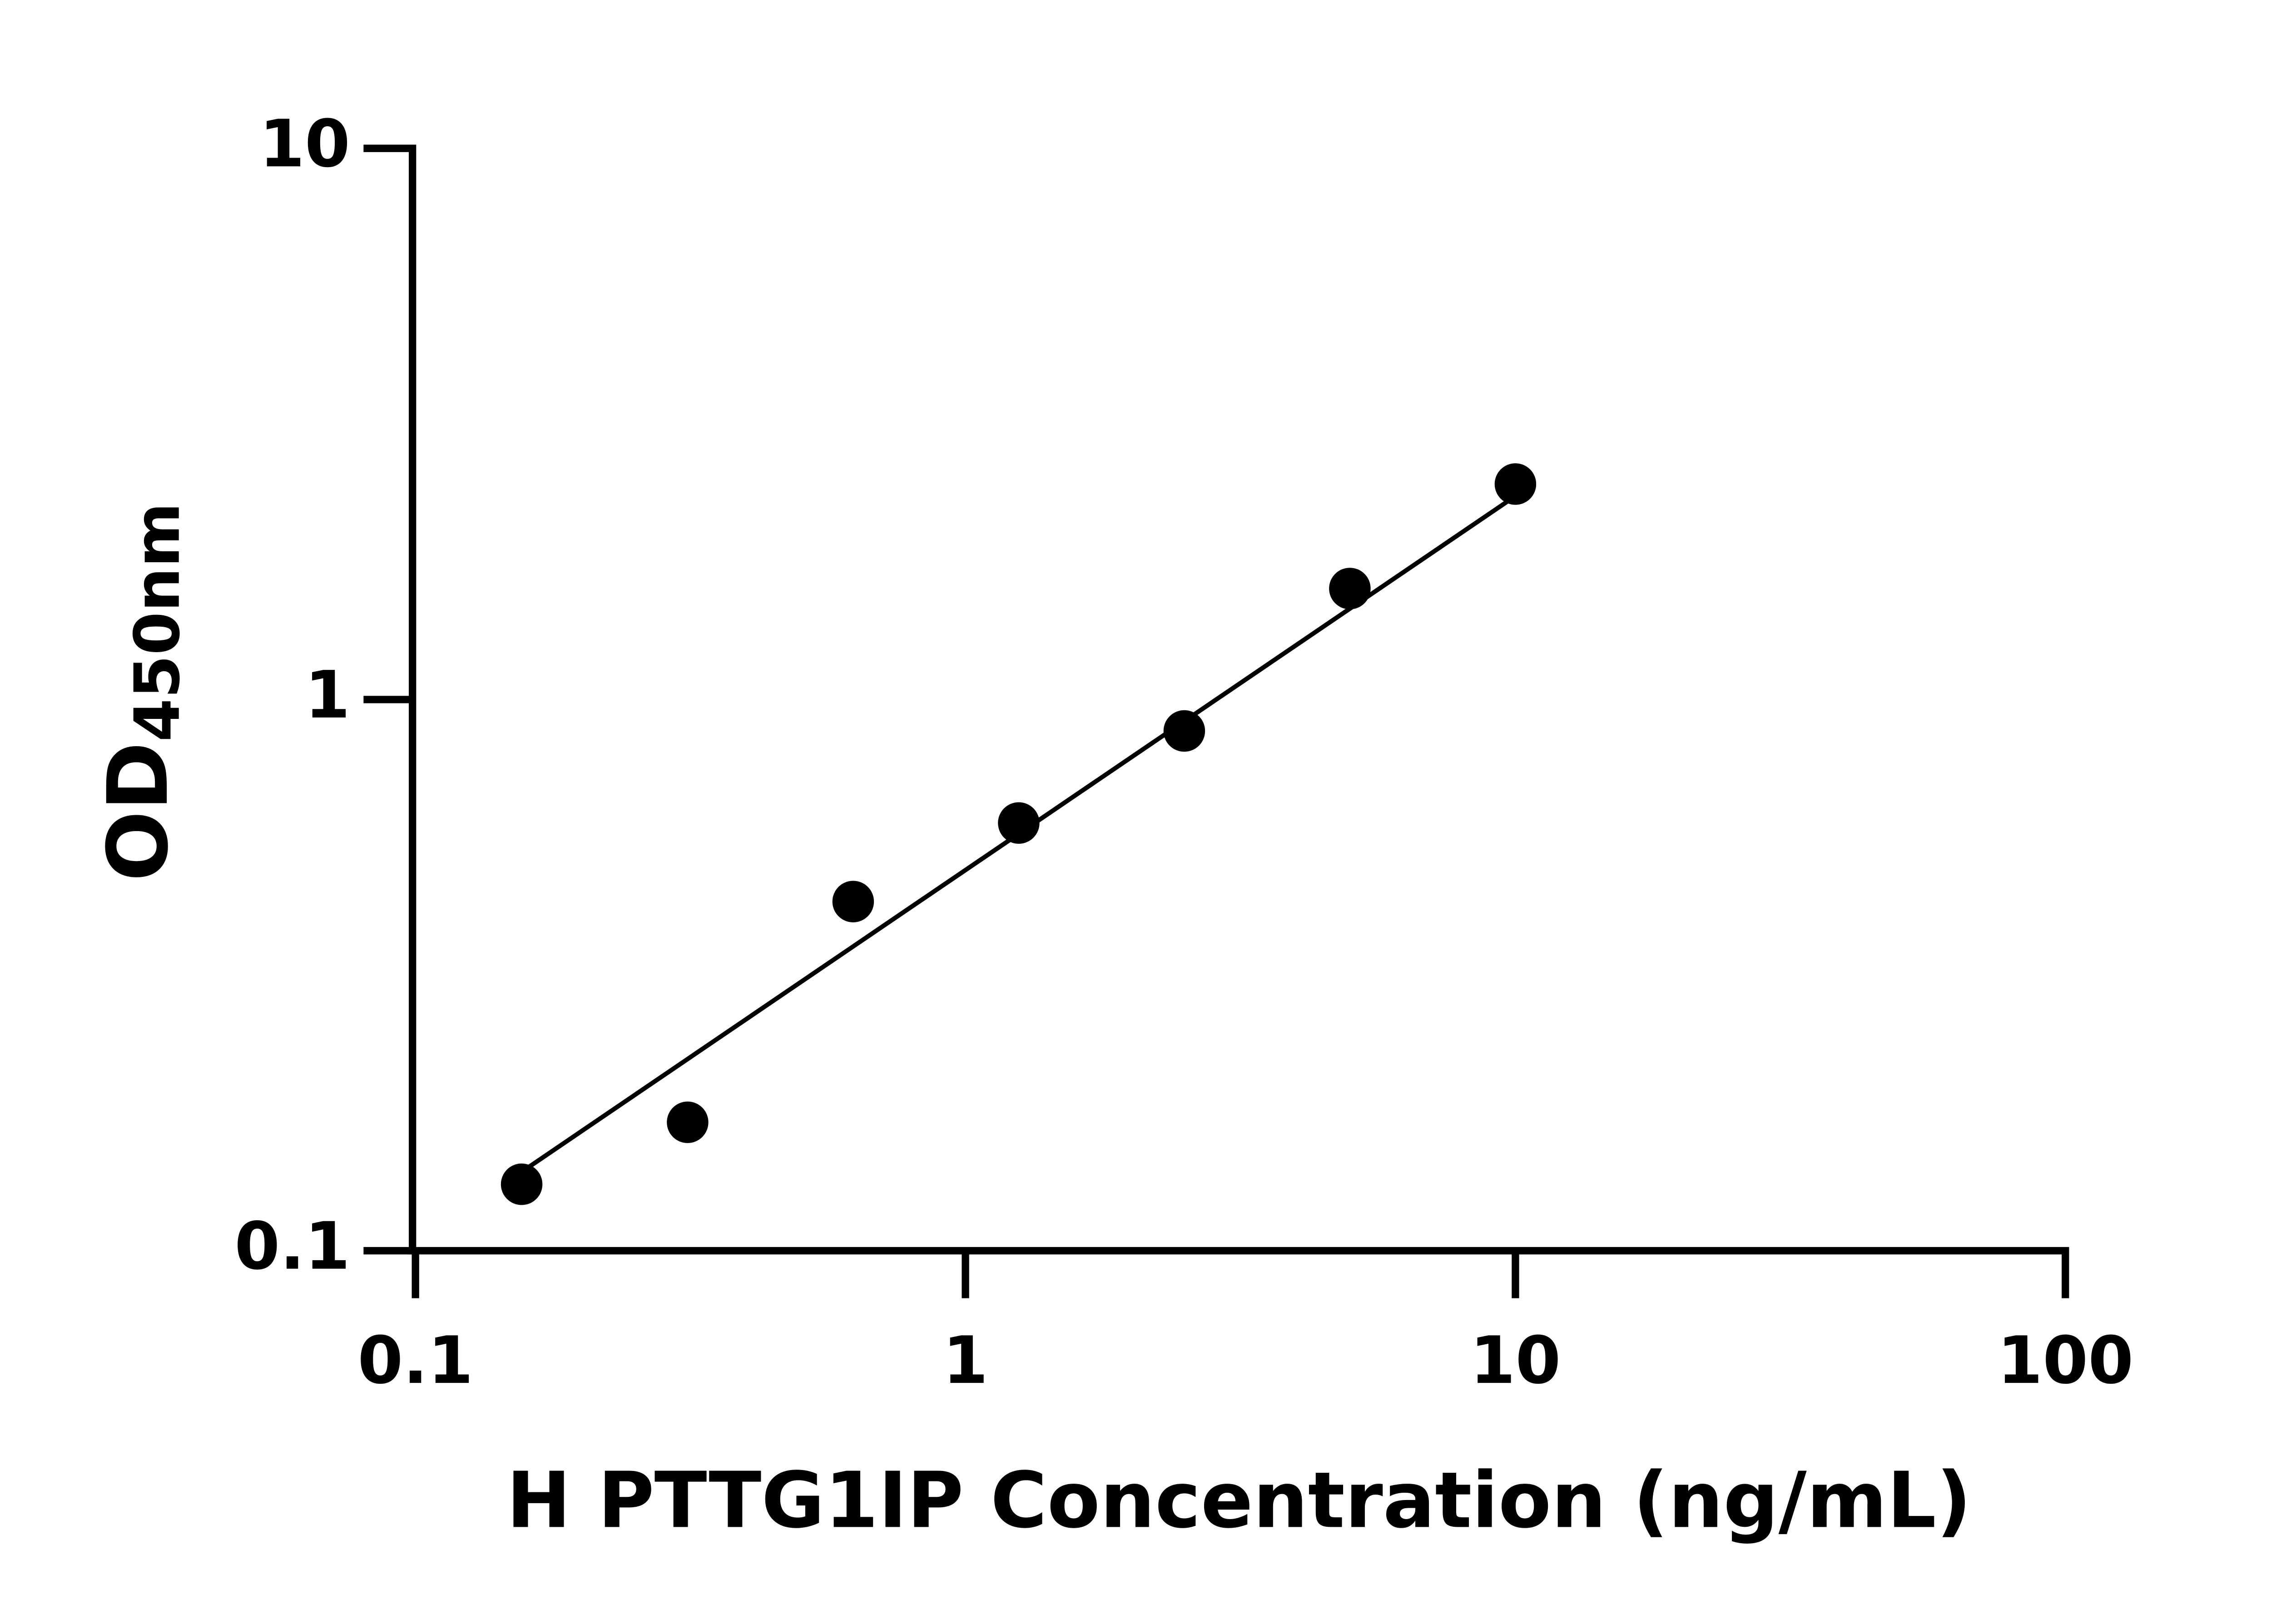 The width and height of the screenshot is (2271, 1624). What do you see at coordinates (292, 1246) in the screenshot?
I see `y-tick-label: 0.1` at bounding box center [292, 1246].